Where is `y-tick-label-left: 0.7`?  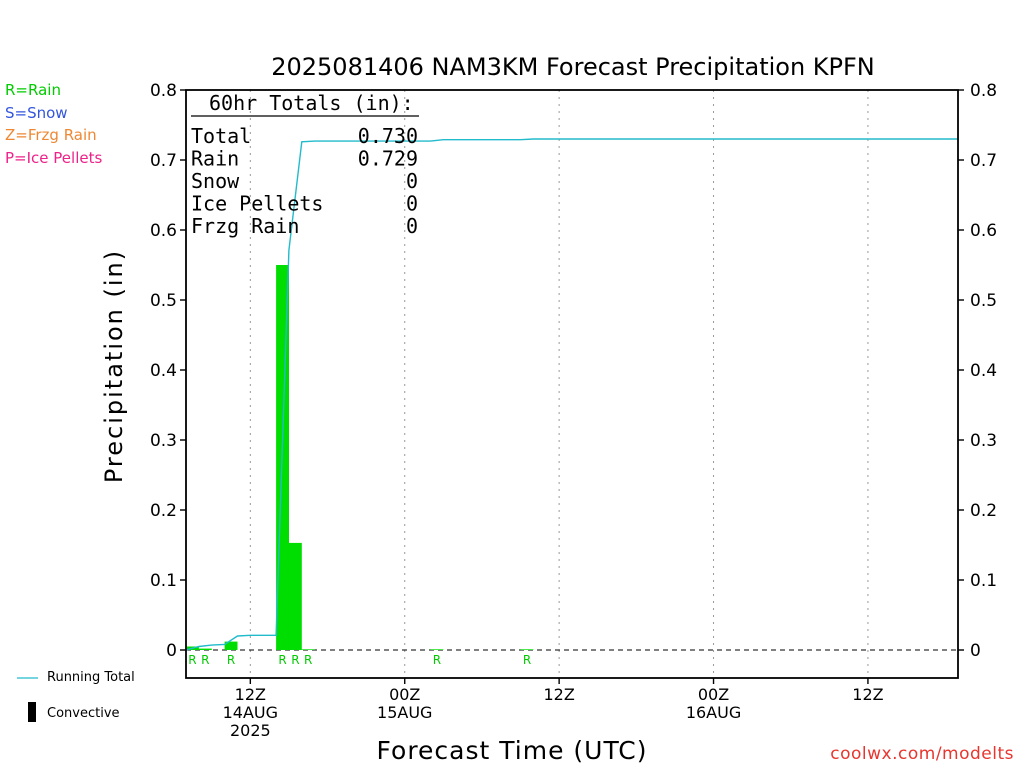 y-tick-label-left: 0.7 is located at coordinates (163, 161).